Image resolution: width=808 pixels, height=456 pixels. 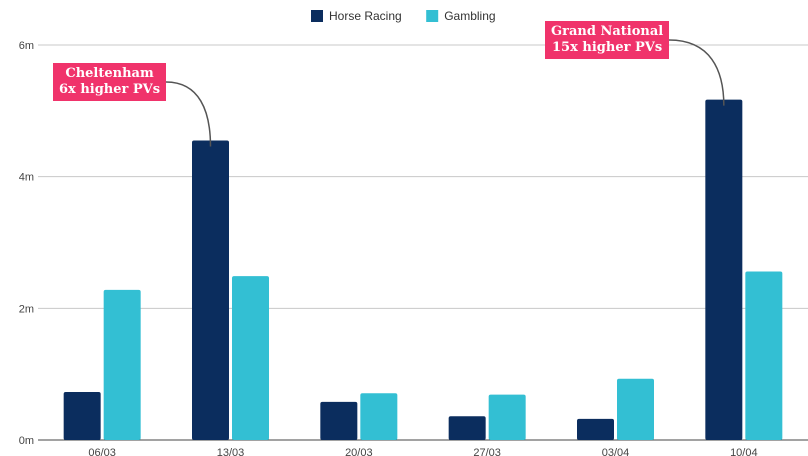 I want to click on callout-line-2: 6x higher PVs, so click(x=110, y=89).